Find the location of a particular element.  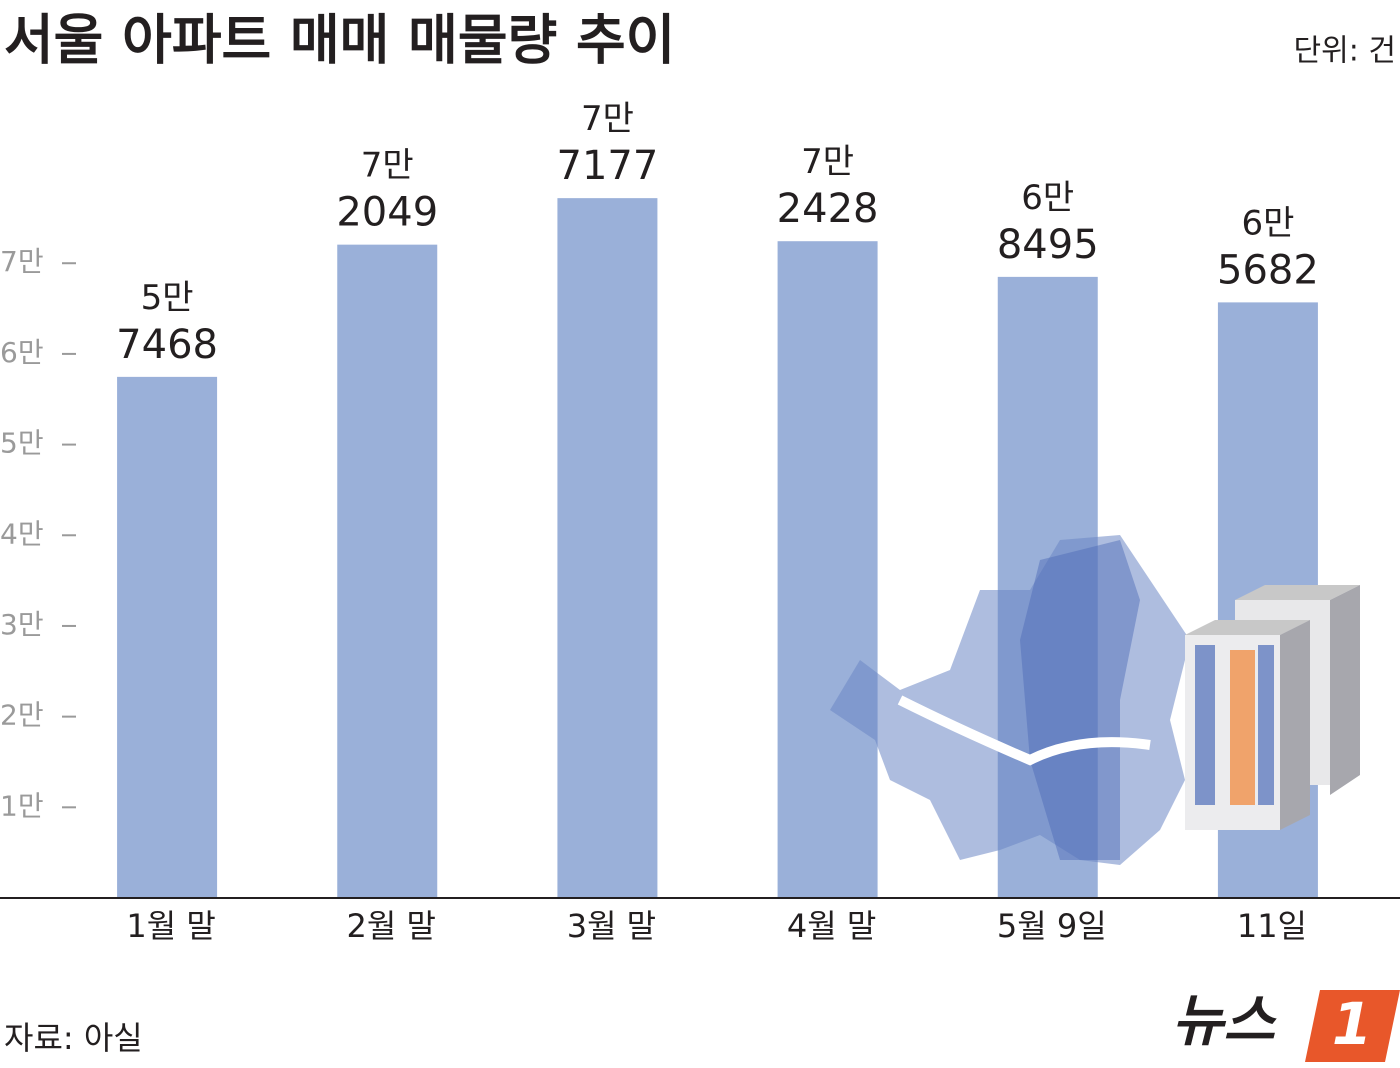

value-label: 6만 5682 is located at coordinates (1268, 248).